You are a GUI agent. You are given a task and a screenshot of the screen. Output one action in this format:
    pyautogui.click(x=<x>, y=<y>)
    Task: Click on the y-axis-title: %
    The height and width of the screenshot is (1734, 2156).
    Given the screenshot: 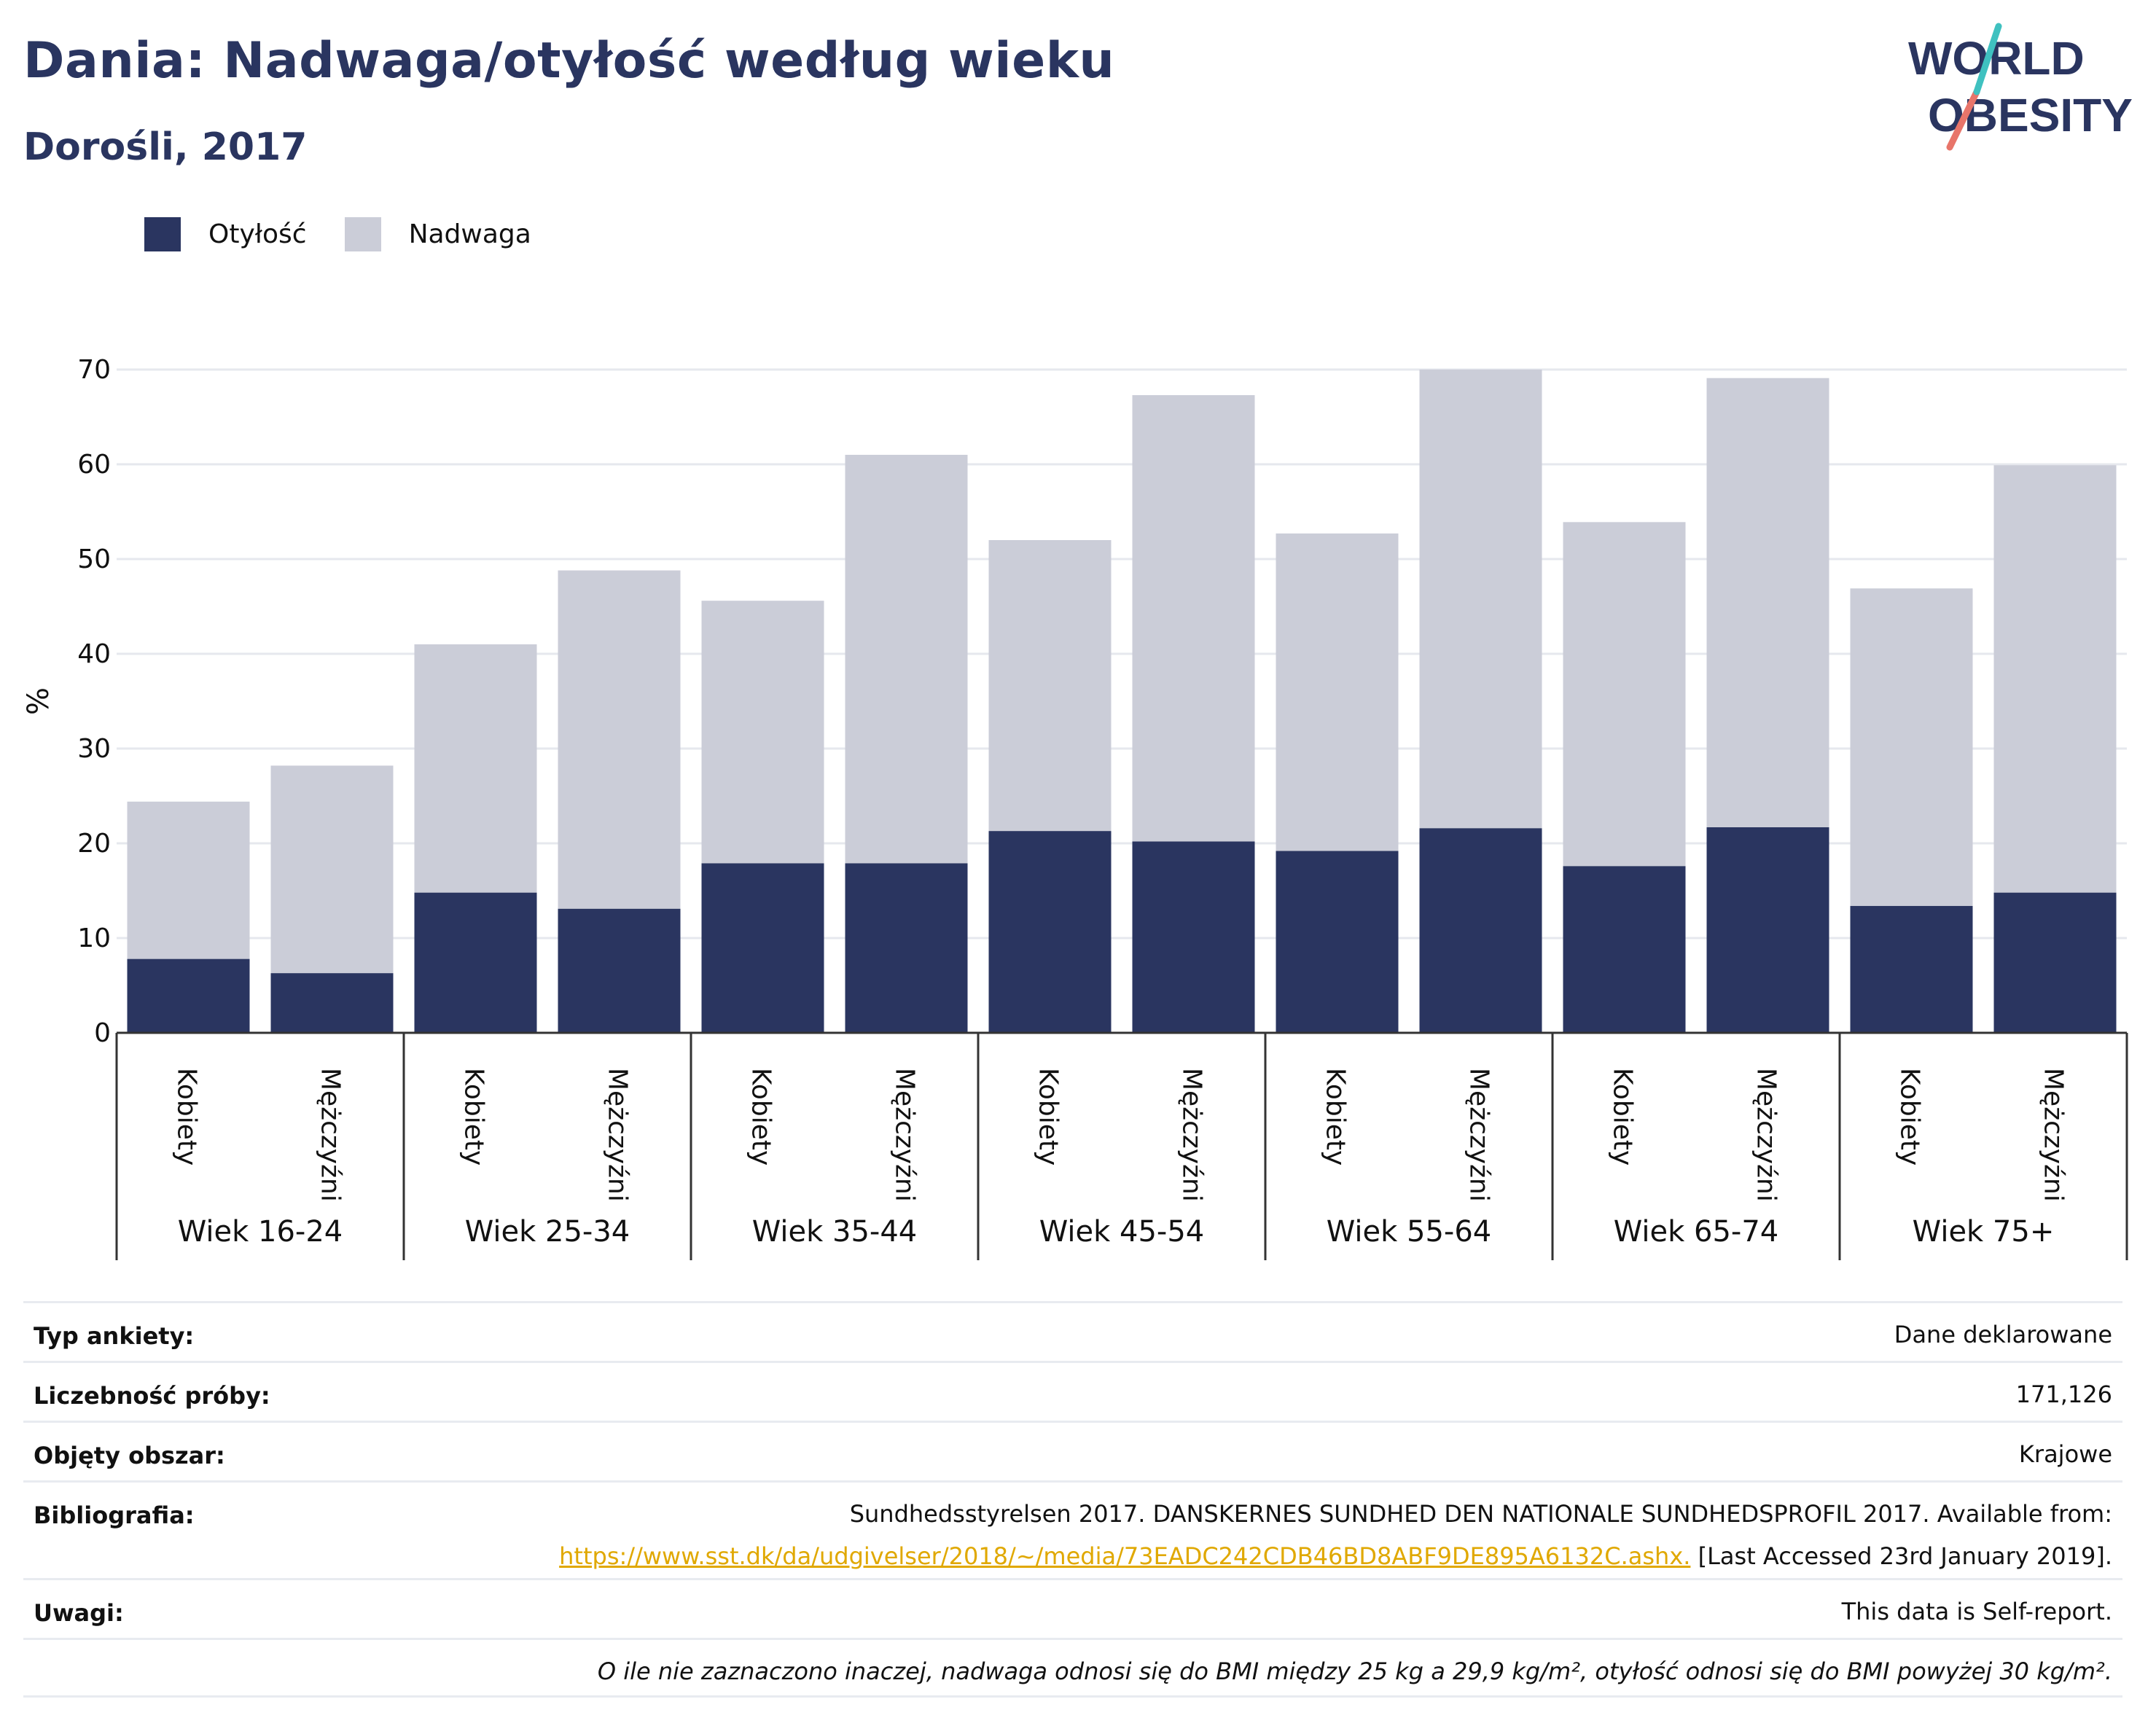 What is the action you would take?
    pyautogui.click(x=39, y=701)
    